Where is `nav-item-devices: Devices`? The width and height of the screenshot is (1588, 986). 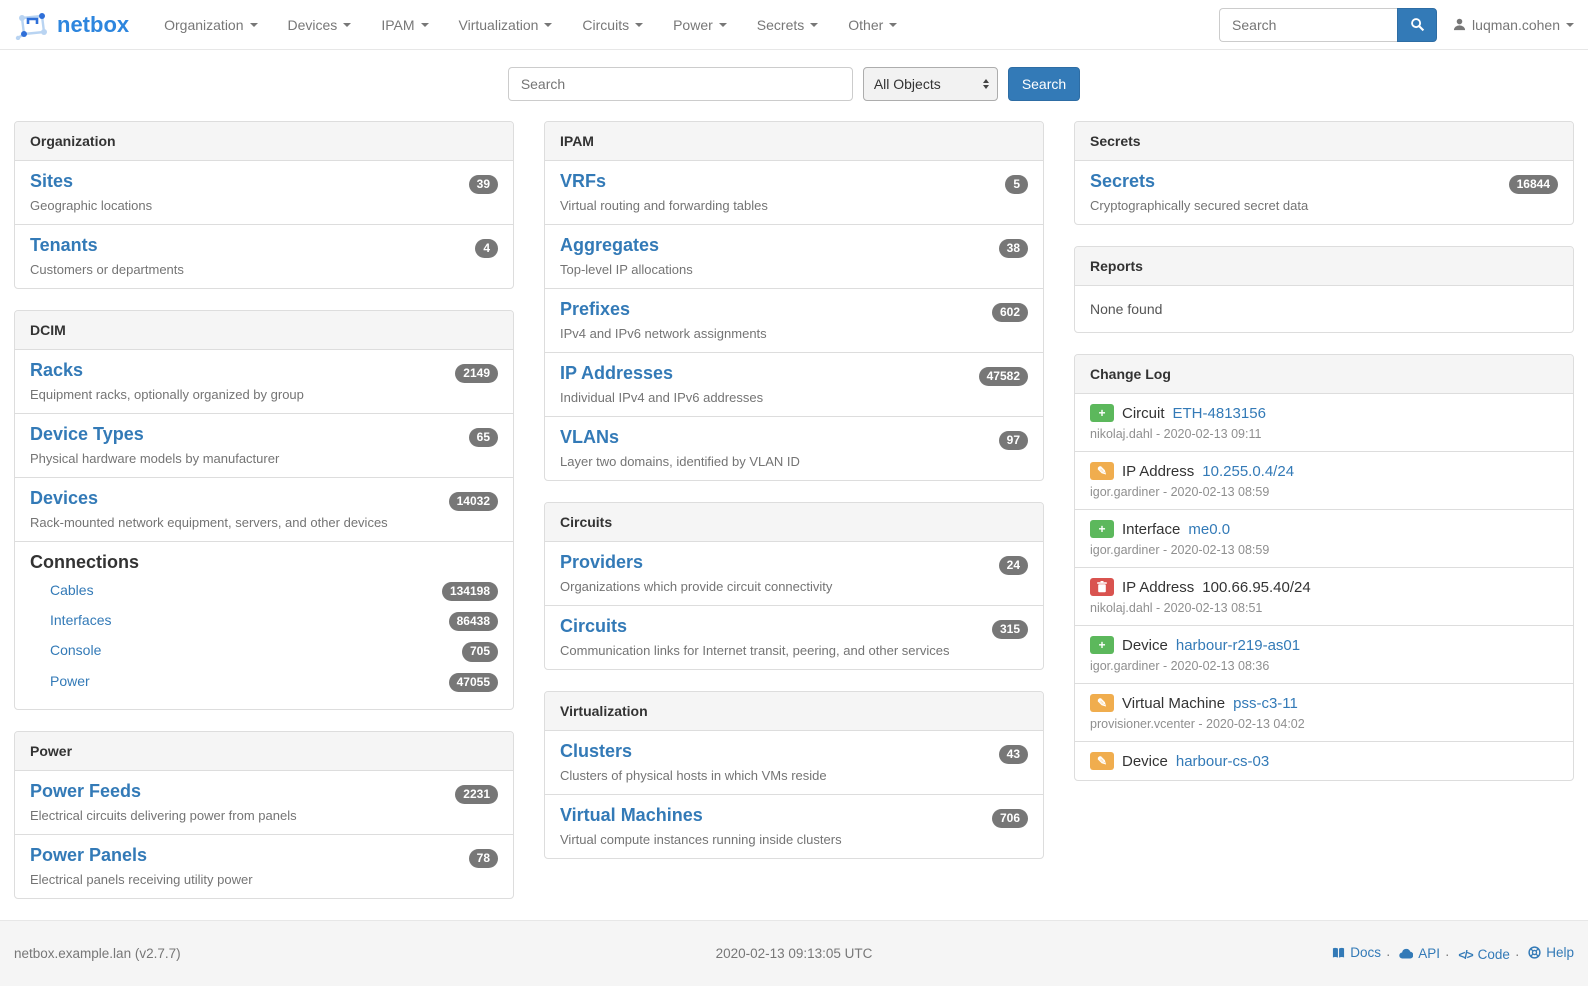 nav-item-devices: Devices is located at coordinates (320, 25).